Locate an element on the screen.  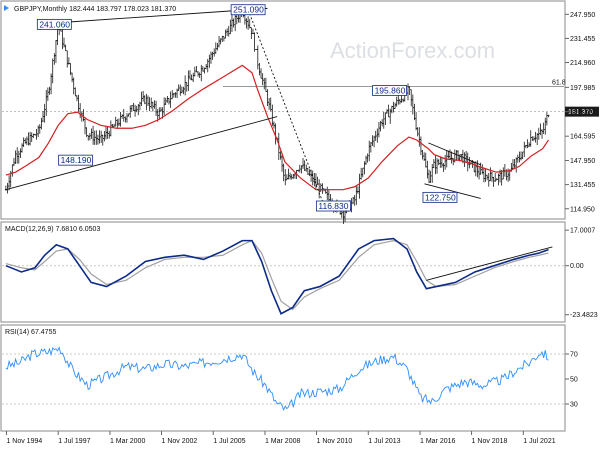
price-tick-label: 181.370 is located at coordinates (582, 112).